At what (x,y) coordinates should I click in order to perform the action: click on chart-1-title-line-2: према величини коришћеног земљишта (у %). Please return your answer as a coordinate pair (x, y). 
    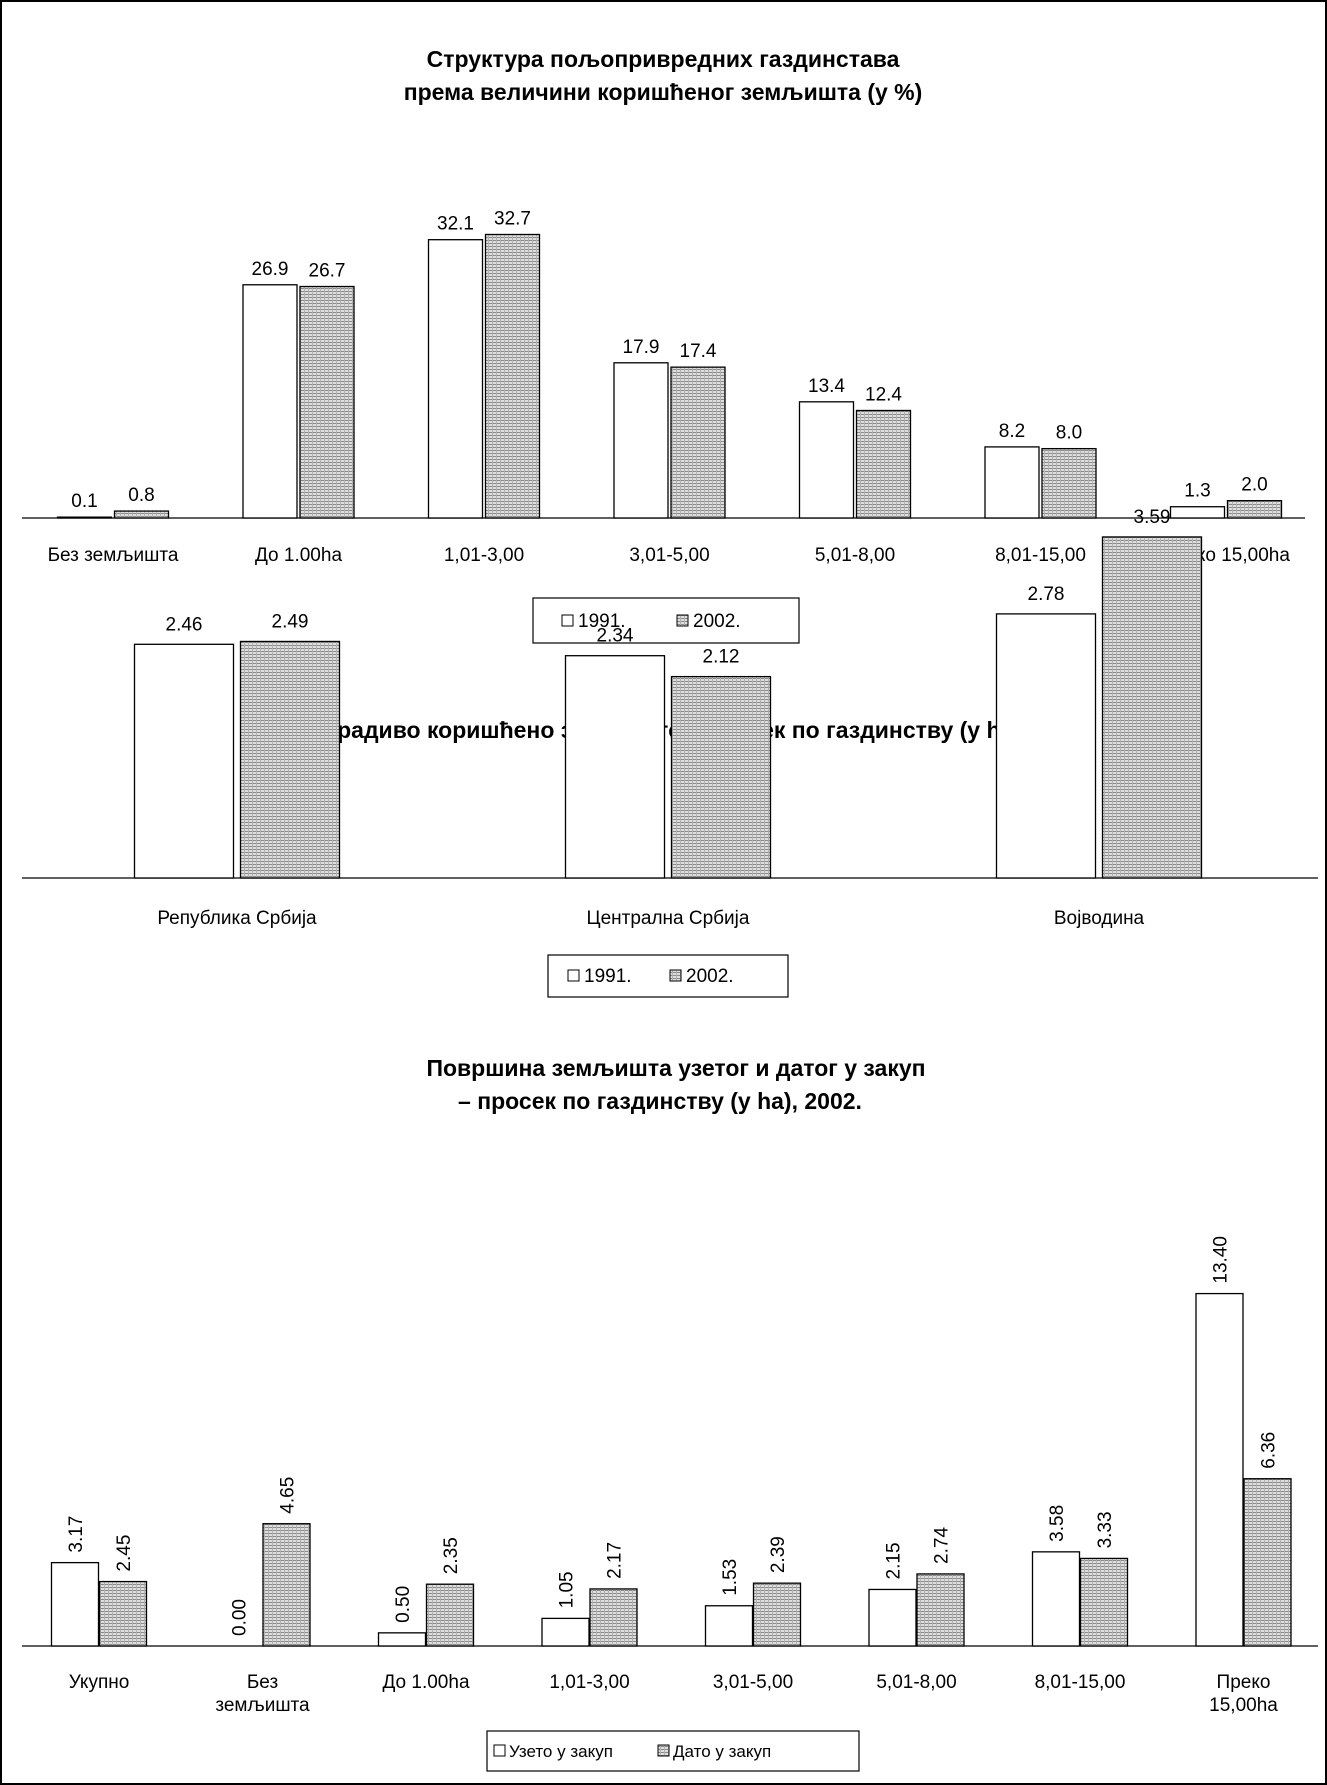
    Looking at the image, I should click on (663, 92).